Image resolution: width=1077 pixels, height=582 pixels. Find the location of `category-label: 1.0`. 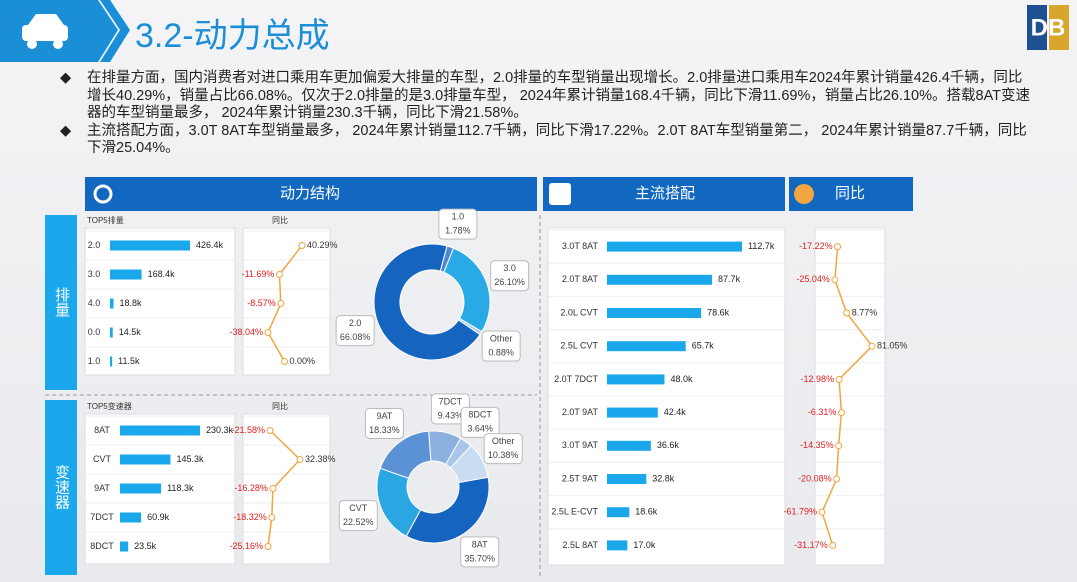

category-label: 1.0 is located at coordinates (94, 361).